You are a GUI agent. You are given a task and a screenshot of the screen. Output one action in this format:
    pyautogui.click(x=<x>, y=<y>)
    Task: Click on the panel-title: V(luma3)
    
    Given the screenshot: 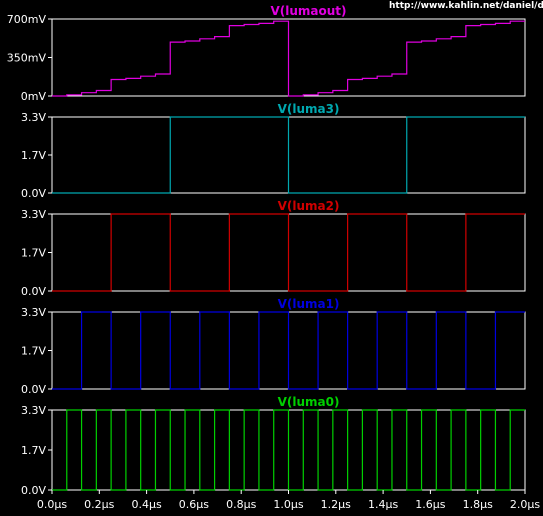 What is the action you would take?
    pyautogui.click(x=309, y=109)
    